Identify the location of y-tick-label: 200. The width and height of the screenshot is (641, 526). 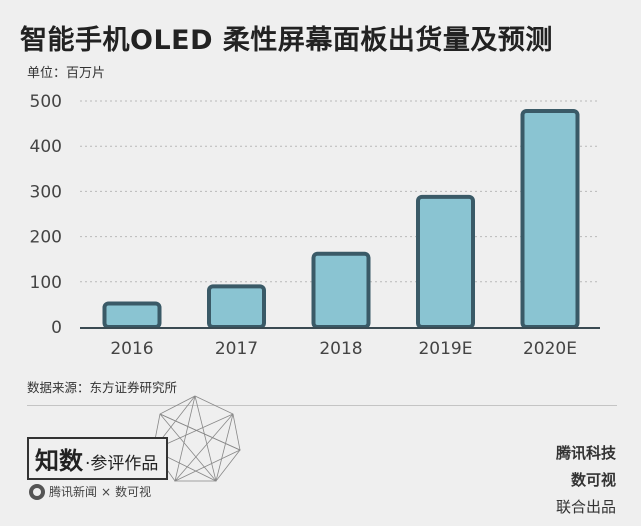
(46, 238).